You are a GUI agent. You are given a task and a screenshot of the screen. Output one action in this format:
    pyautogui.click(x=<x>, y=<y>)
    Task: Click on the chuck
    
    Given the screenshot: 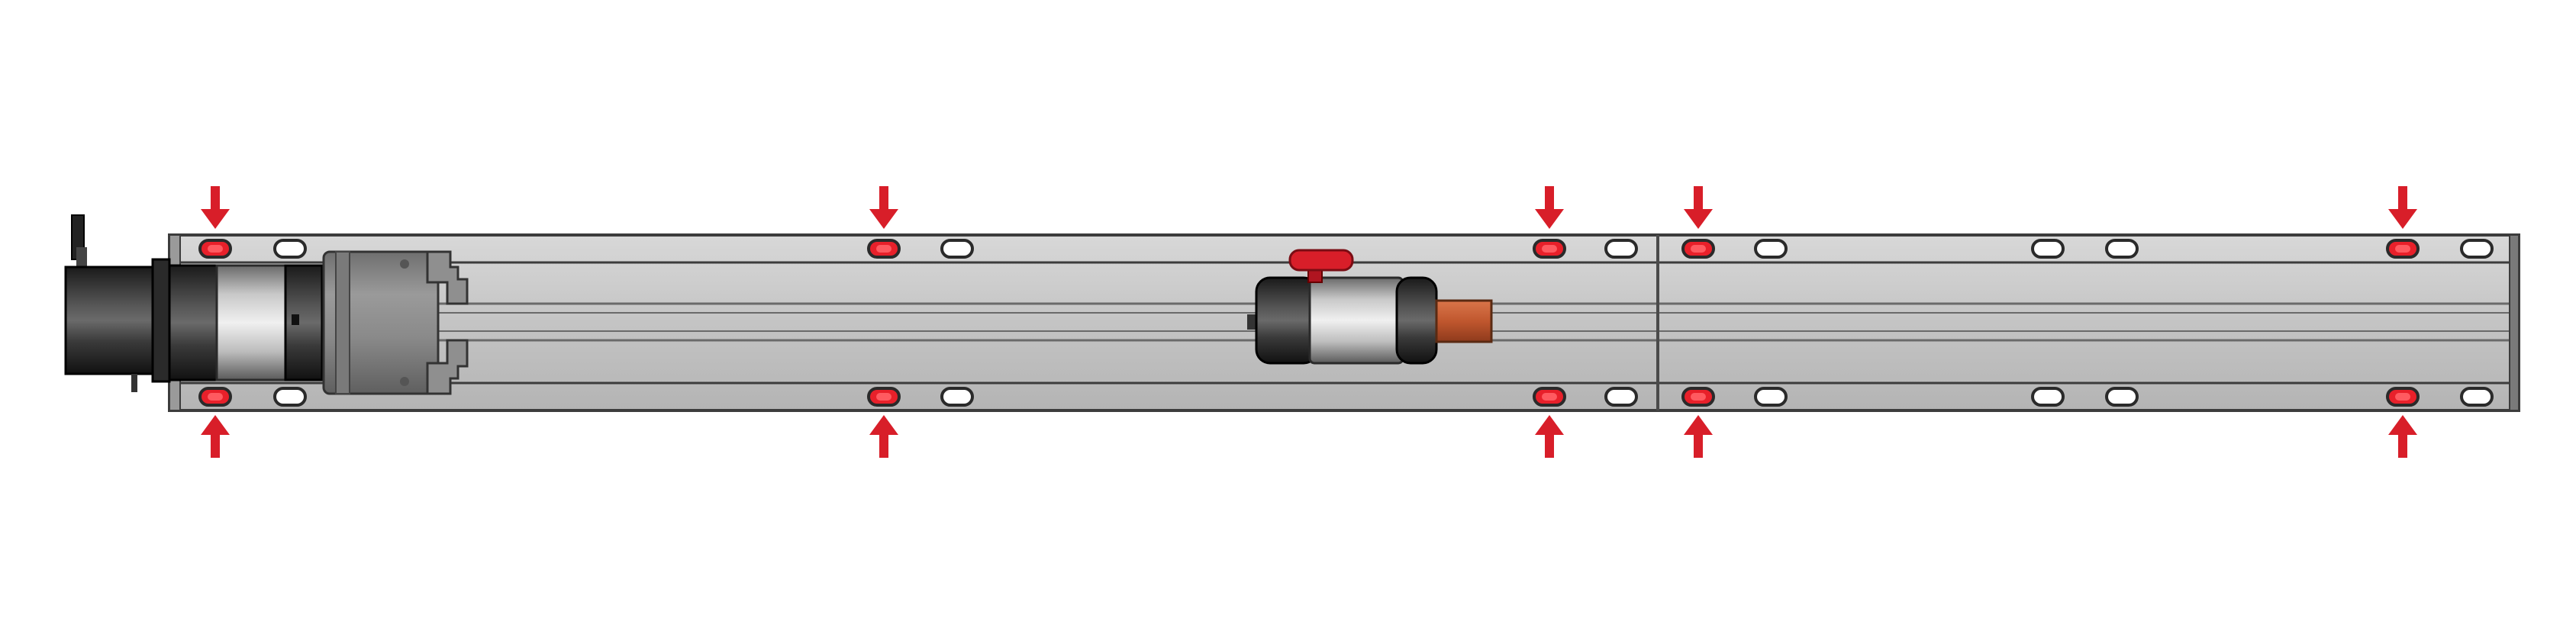 What is the action you would take?
    pyautogui.click(x=396, y=322)
    